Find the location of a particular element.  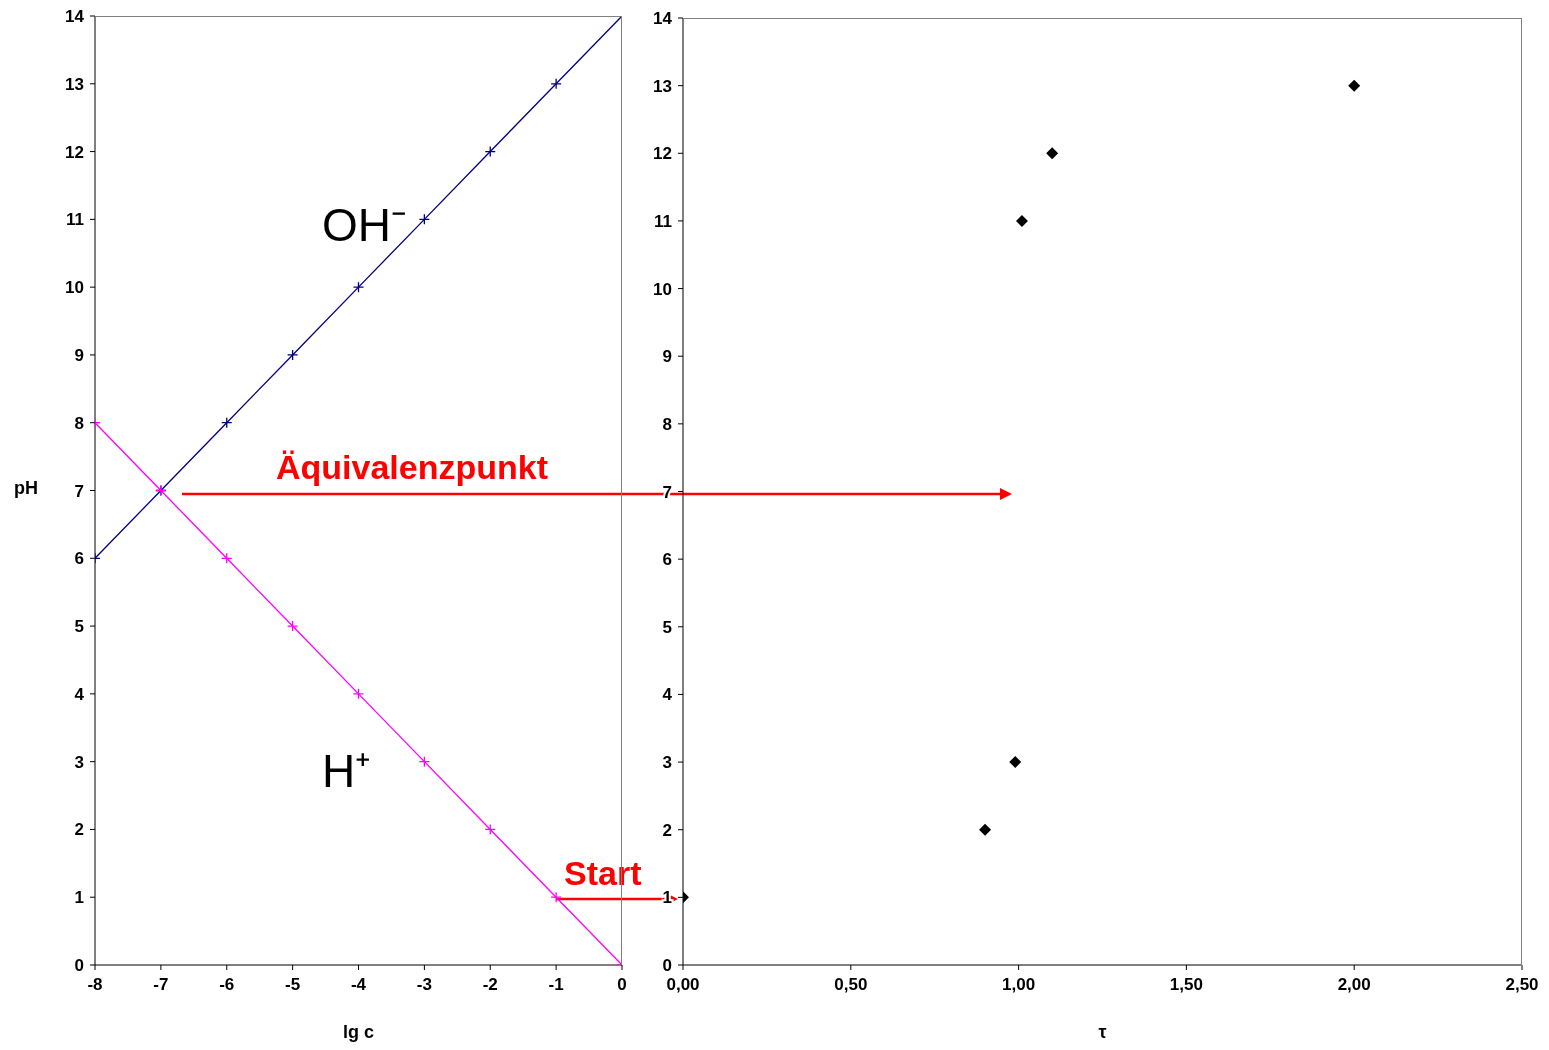

y-tick-label: 7 is located at coordinates (79, 491).